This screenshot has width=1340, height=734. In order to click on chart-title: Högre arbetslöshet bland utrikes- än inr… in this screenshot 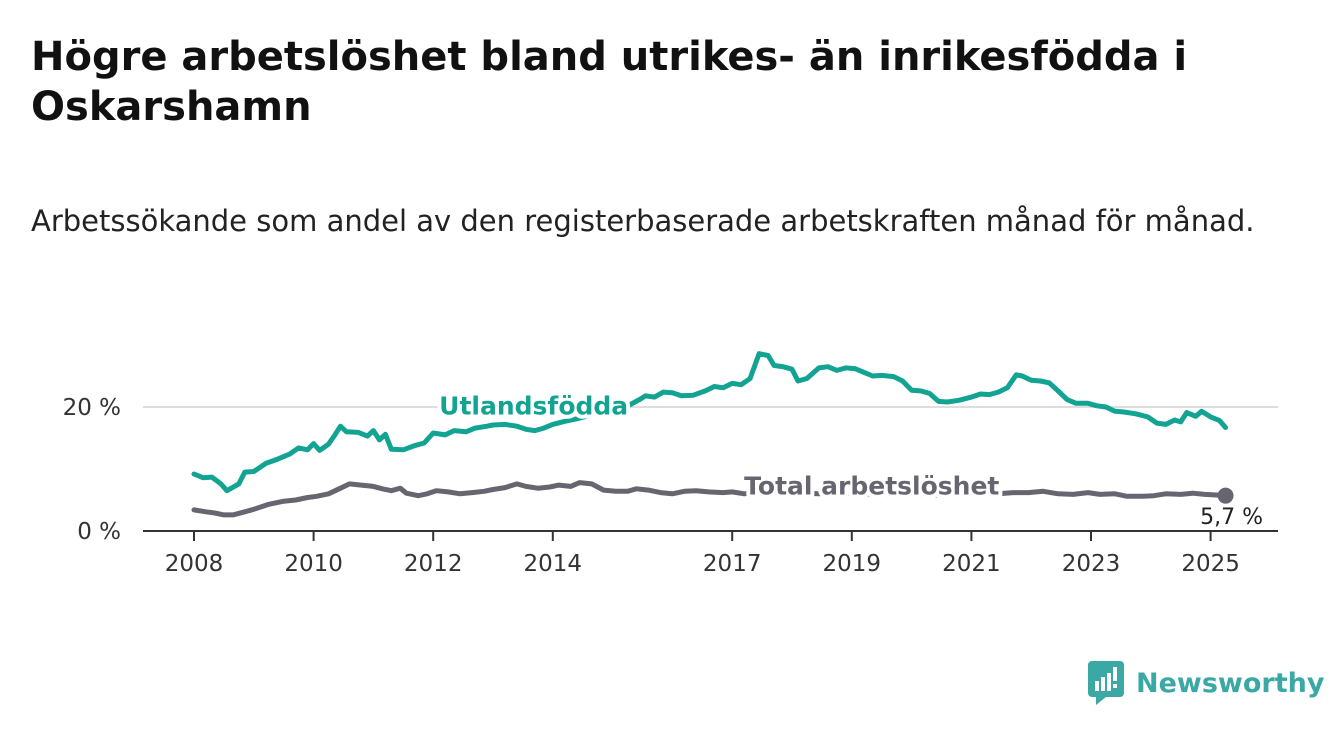, I will do `click(609, 82)`.